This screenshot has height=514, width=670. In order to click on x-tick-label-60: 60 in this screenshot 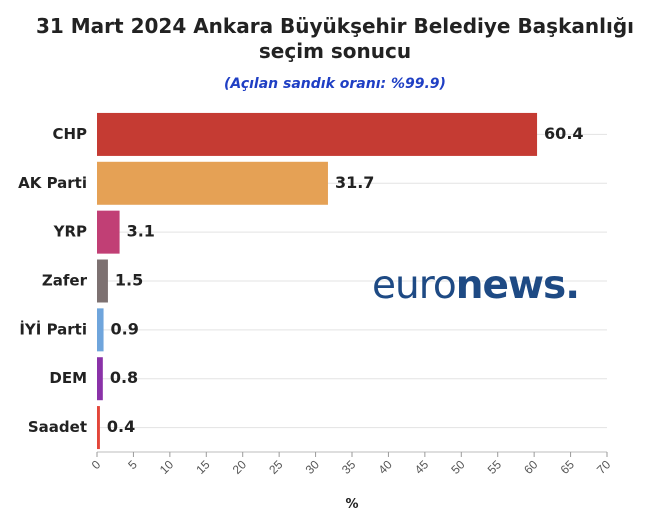, I will do `click(531, 467)`.